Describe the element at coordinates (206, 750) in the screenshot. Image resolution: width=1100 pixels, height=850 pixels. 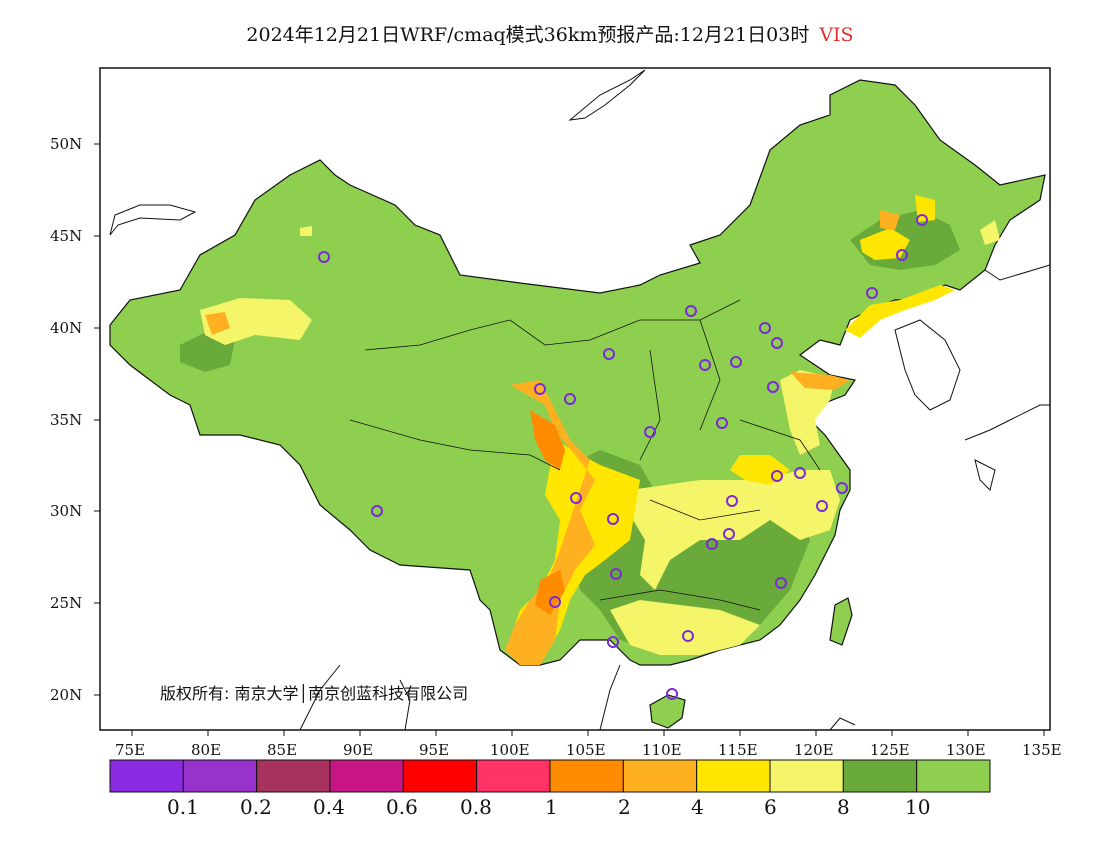
I see `lon-label-80e: 80E` at that location.